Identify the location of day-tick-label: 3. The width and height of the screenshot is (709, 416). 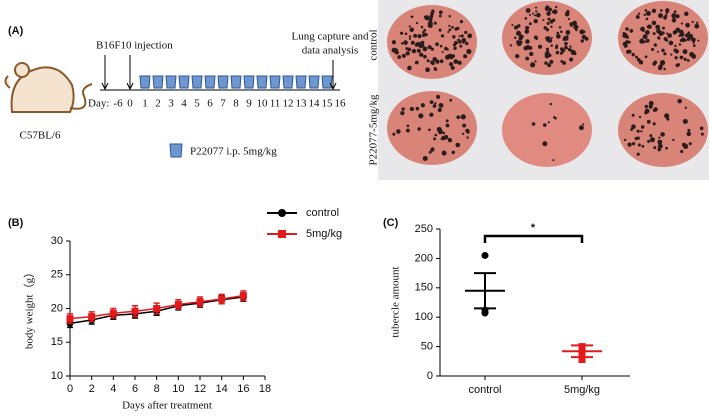
(171, 104).